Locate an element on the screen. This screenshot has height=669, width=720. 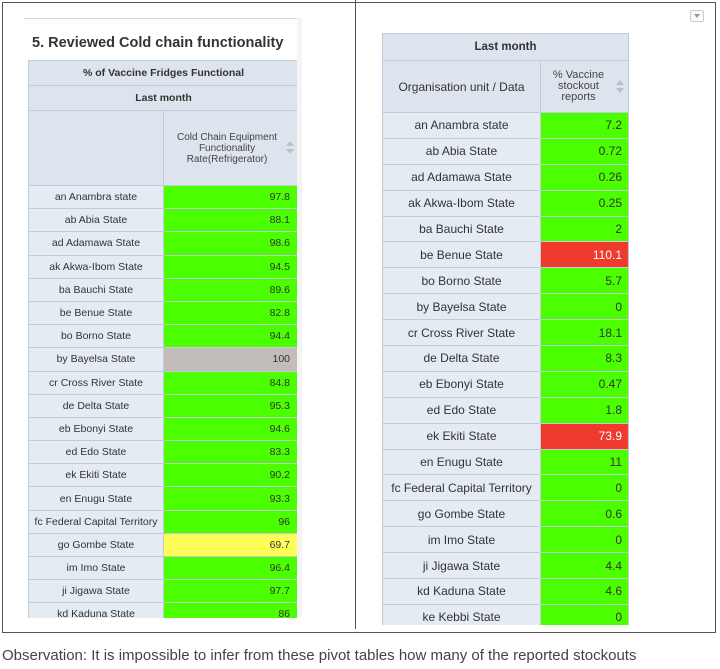
row-value: 93.3 is located at coordinates (231, 498).